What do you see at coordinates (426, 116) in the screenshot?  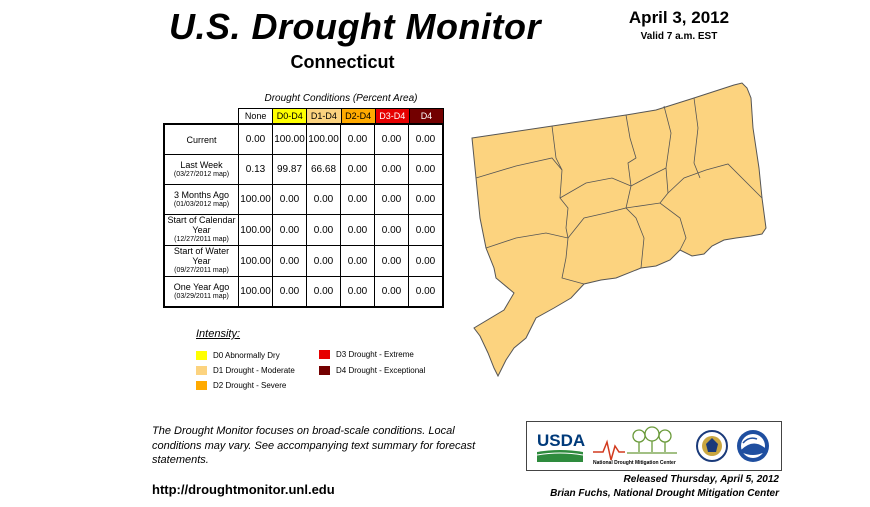 I see `category-header-cell: D4` at bounding box center [426, 116].